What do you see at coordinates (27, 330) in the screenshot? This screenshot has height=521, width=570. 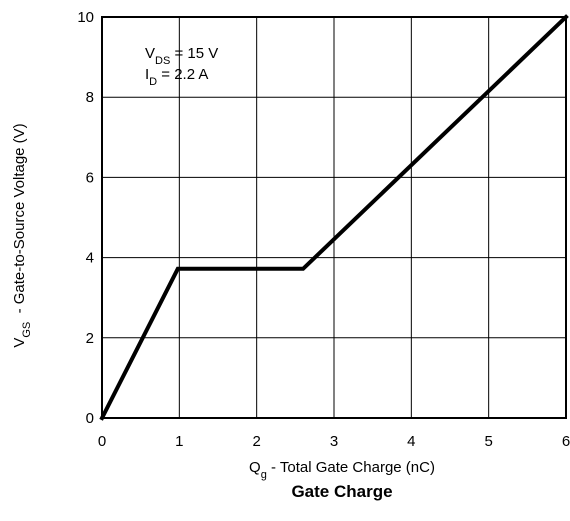 I see `y-axis-label-sub: GS` at bounding box center [27, 330].